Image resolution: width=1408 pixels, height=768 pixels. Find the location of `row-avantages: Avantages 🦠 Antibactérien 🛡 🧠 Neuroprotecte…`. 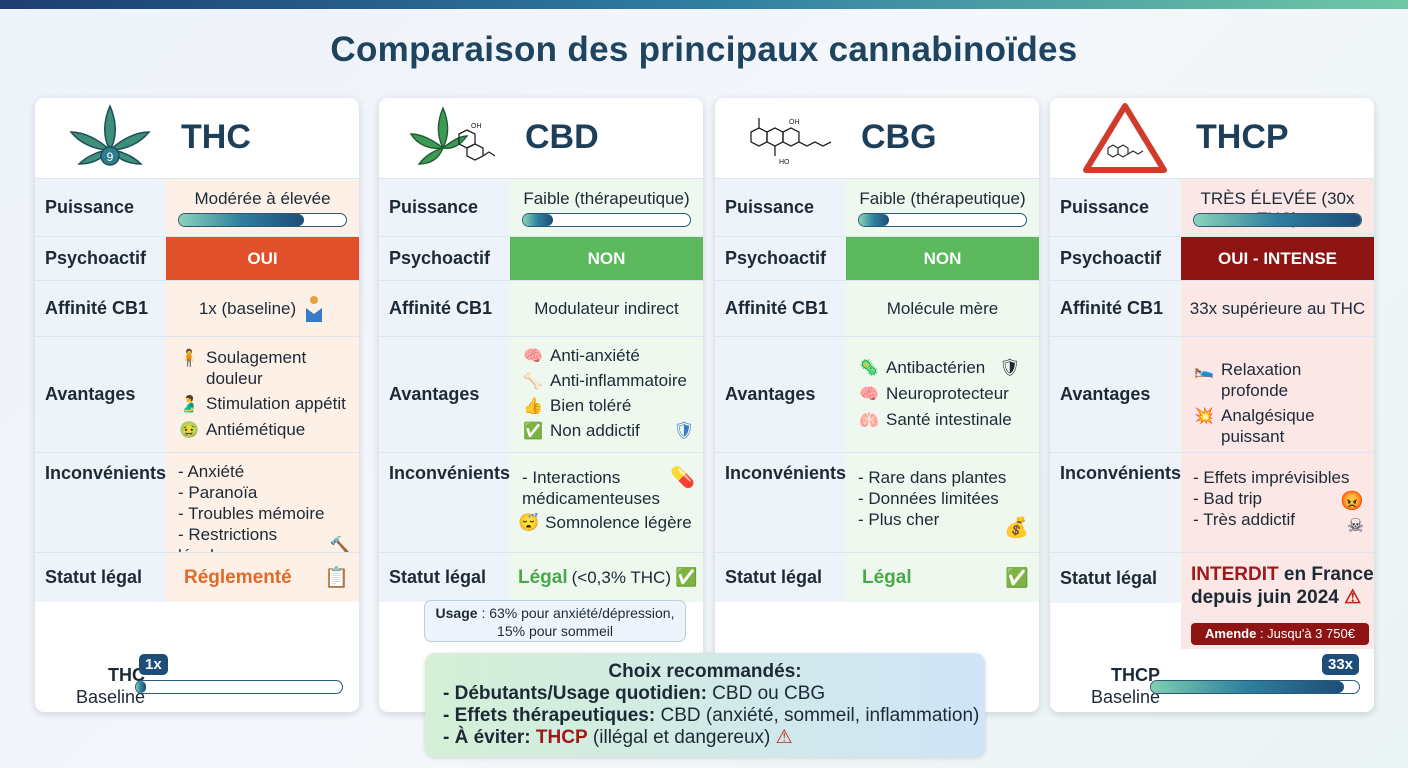

row-avantages: Avantages 🦠 Antibactérien 🛡 🧠 Neuroprotecte… is located at coordinates (877, 394).